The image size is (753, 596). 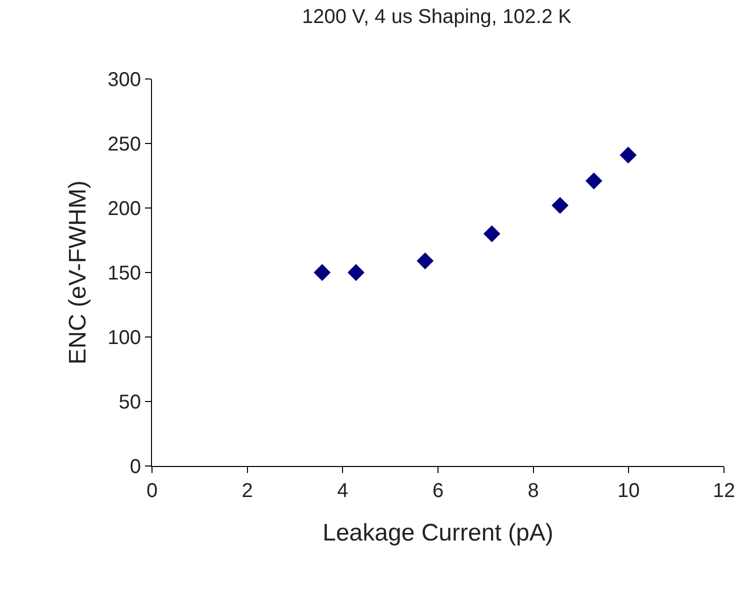 I want to click on y-tick-label: 0, so click(x=135, y=467).